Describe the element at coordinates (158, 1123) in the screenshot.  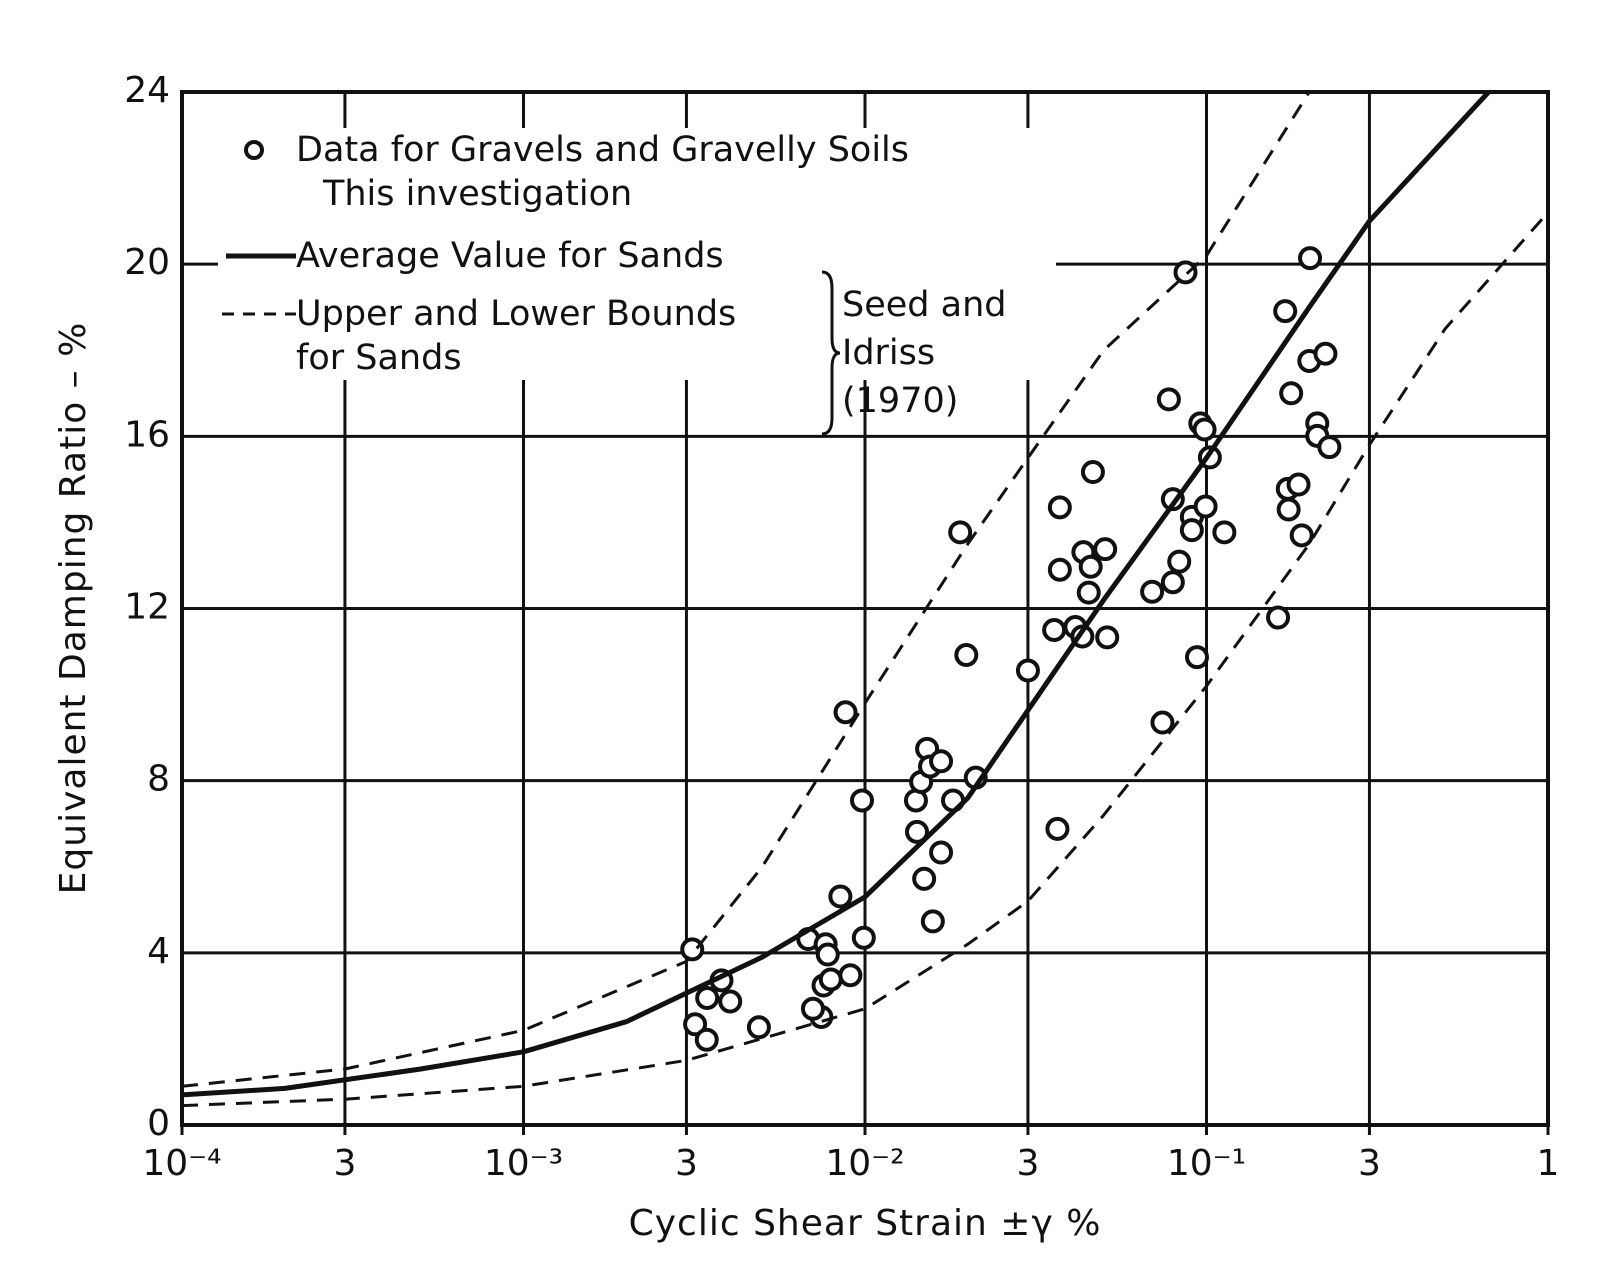
I see `y-tick-label: 0` at that location.